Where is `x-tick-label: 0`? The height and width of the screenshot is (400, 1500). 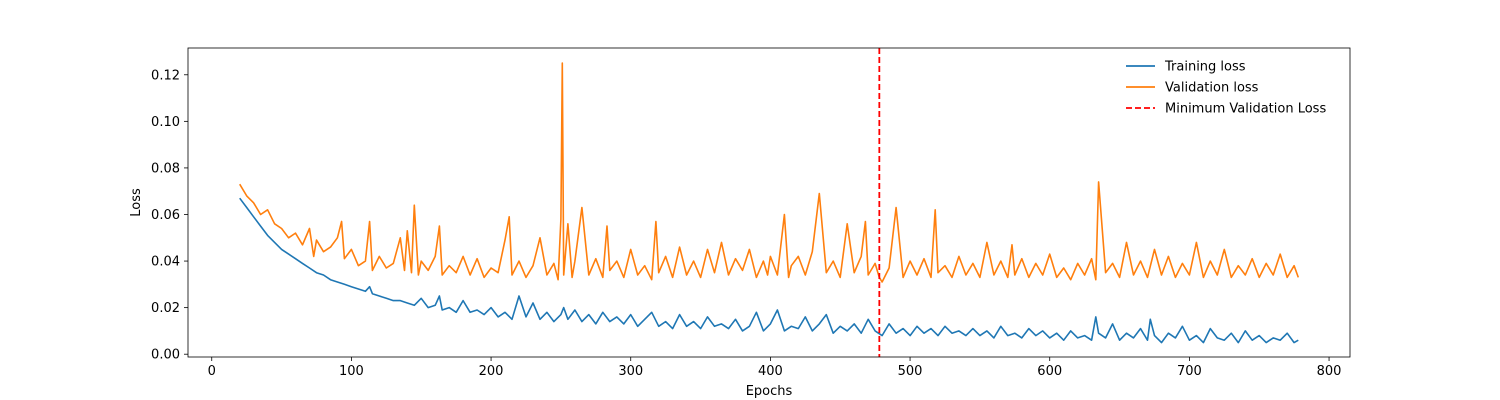 x-tick-label: 0 is located at coordinates (212, 371).